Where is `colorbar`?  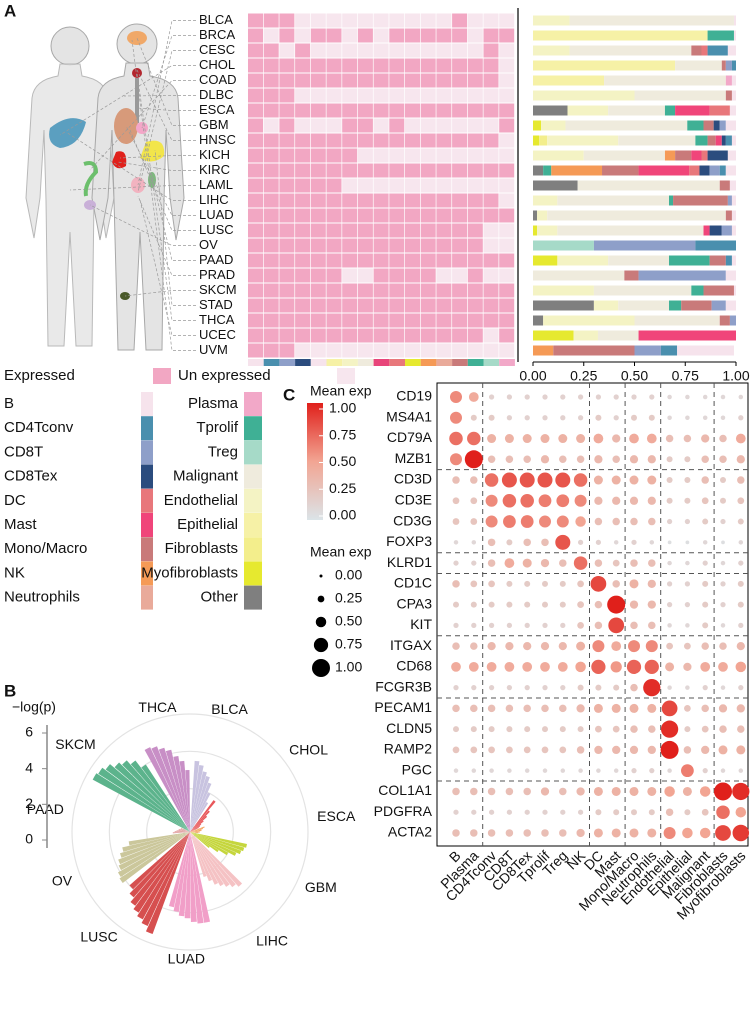
colorbar is located at coordinates (315, 461).